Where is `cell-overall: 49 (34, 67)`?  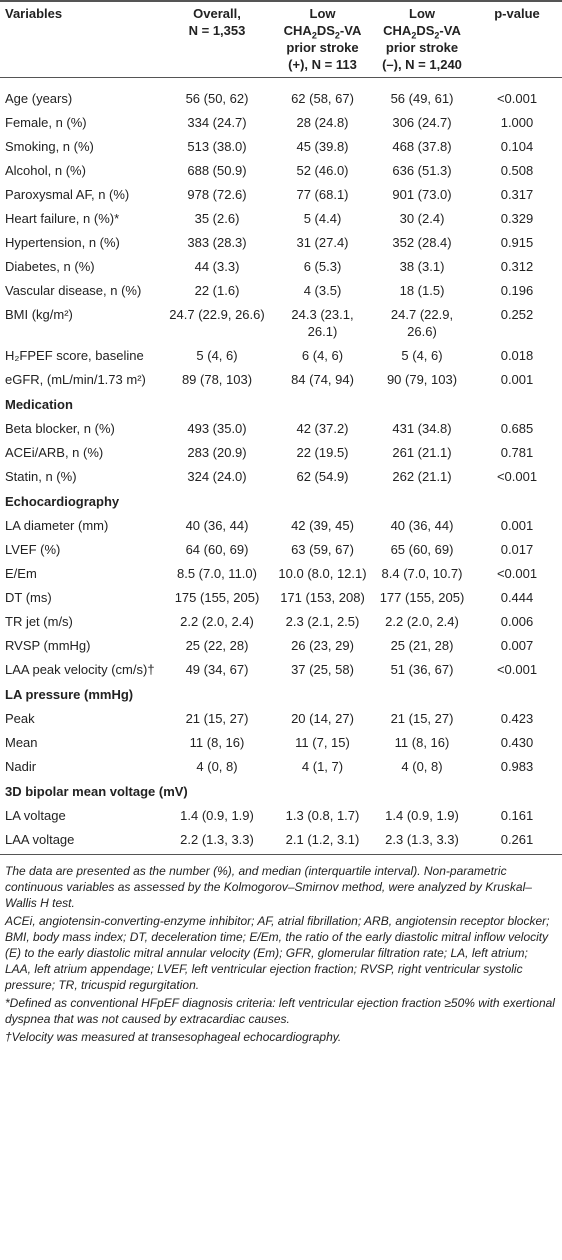
cell-overall: 49 (34, 67) is located at coordinates (217, 669).